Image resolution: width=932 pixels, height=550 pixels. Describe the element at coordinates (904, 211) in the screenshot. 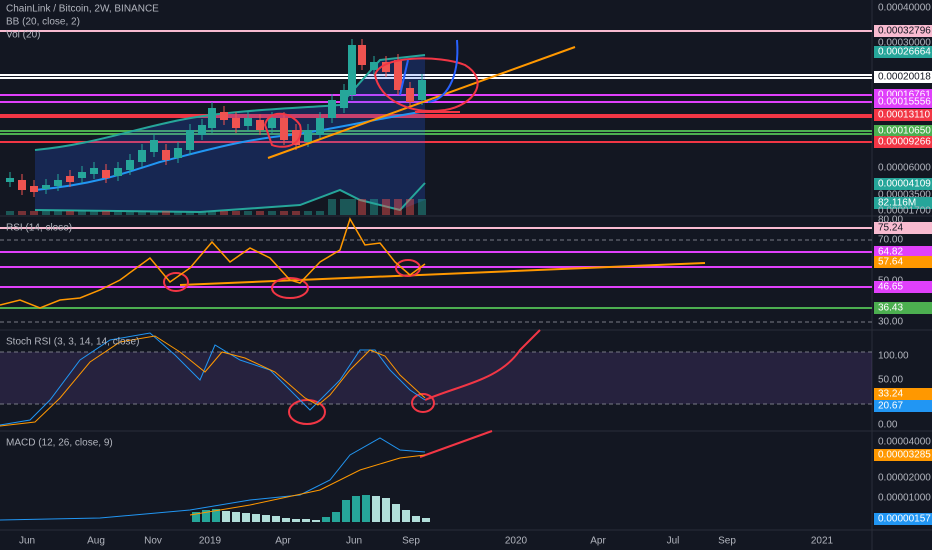

I see `price-label: 0.00001700` at that location.